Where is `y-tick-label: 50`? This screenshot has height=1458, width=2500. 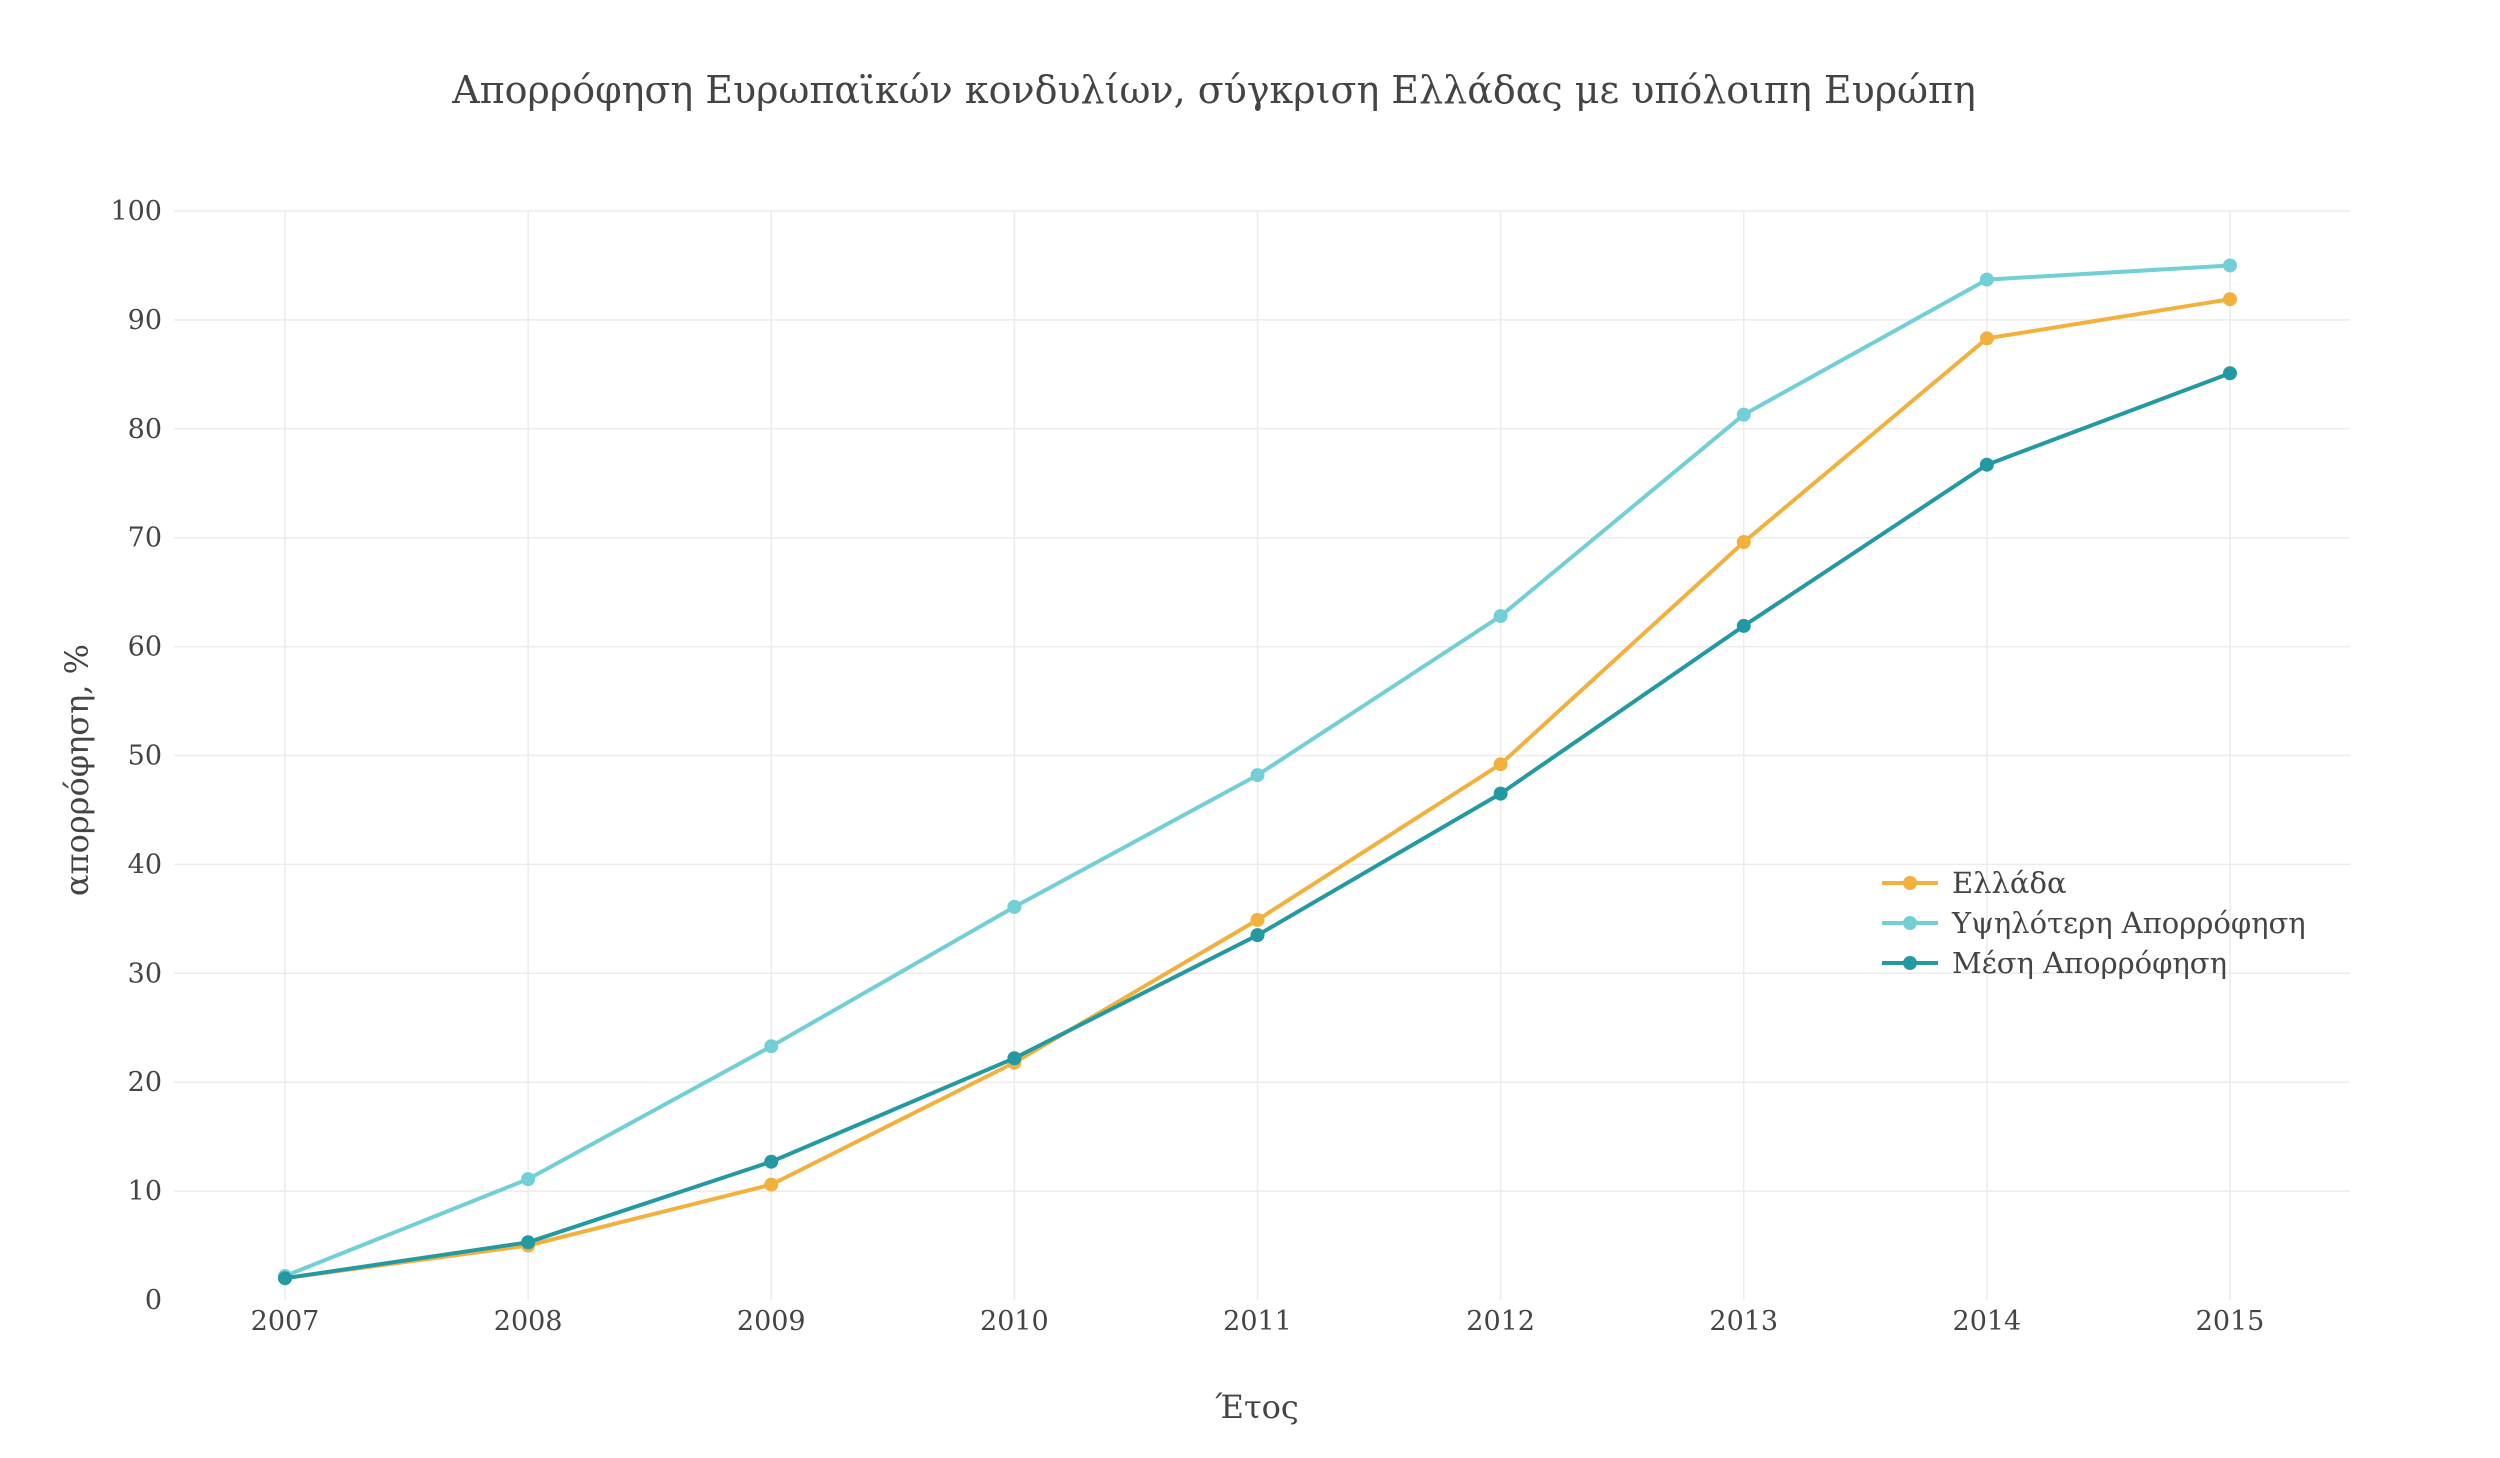 y-tick-label: 50 is located at coordinates (145, 756).